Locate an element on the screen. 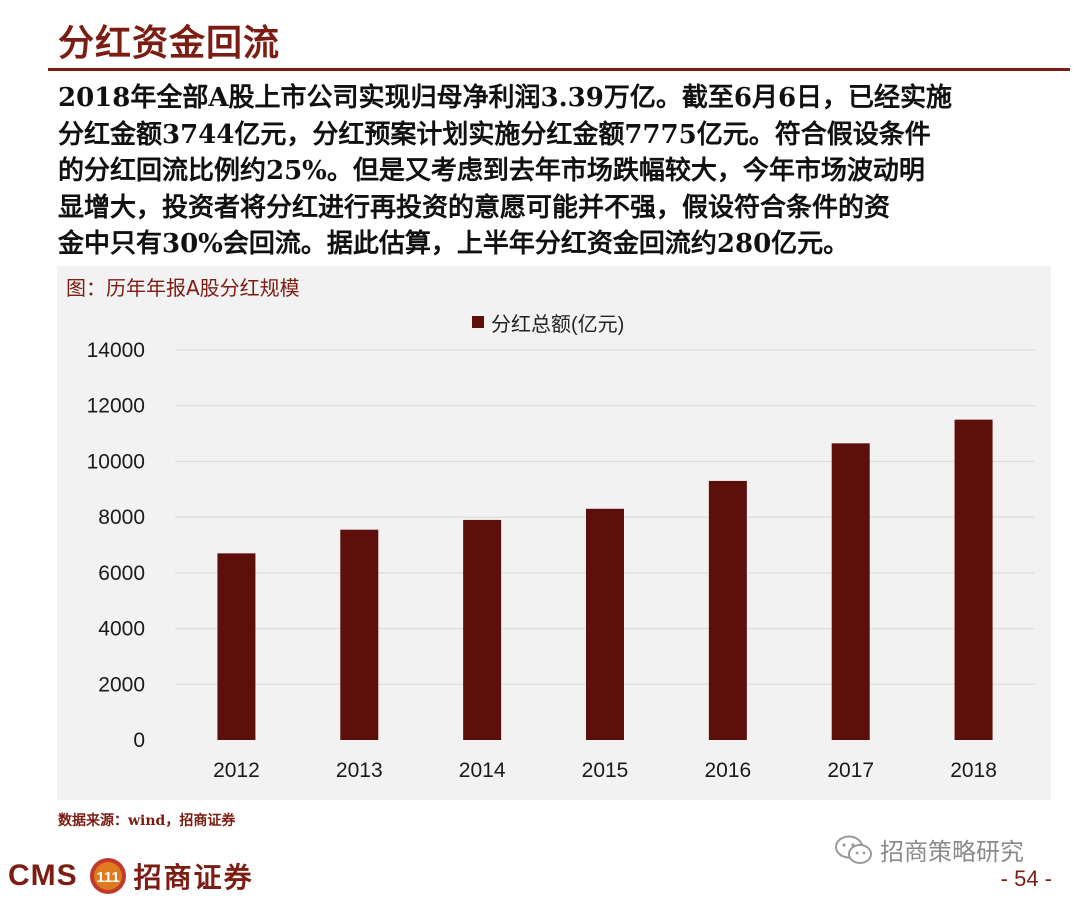 Image resolution: width=1080 pixels, height=898 pixels. x-tick-label: 2016 is located at coordinates (727, 770).